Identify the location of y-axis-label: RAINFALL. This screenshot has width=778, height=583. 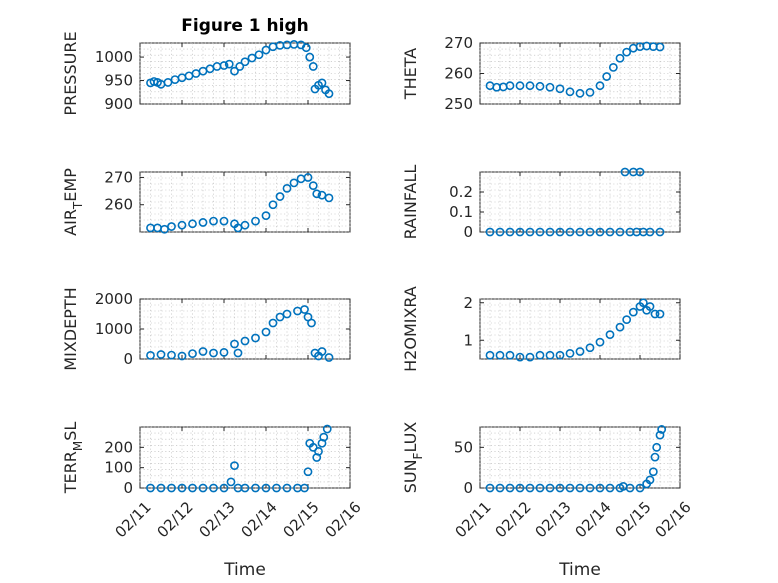
(410, 202).